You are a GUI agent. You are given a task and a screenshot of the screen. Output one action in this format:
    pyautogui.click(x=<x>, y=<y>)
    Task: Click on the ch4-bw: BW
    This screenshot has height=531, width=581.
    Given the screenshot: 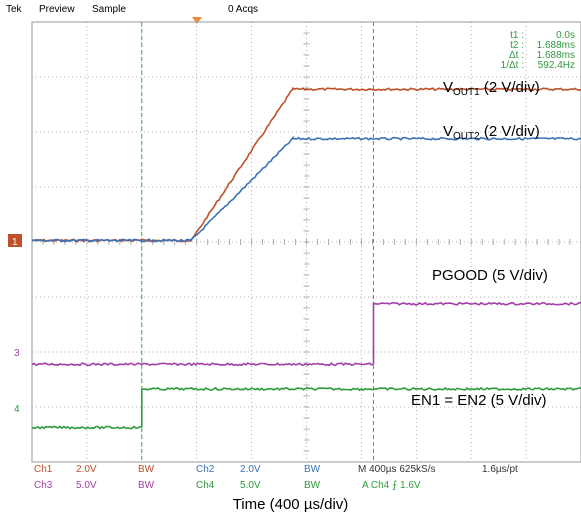 What is the action you would take?
    pyautogui.click(x=312, y=485)
    